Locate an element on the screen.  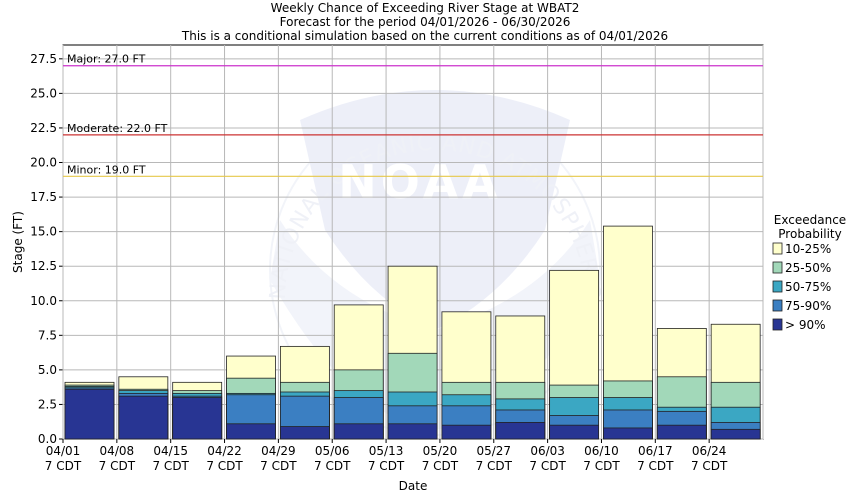
y-tick-label: 12.5 is located at coordinates (43, 266).